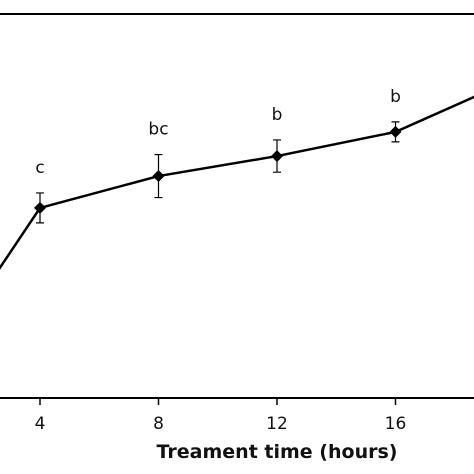 The image size is (474, 474). Describe the element at coordinates (396, 424) in the screenshot. I see `x-tick-label: 16` at that location.